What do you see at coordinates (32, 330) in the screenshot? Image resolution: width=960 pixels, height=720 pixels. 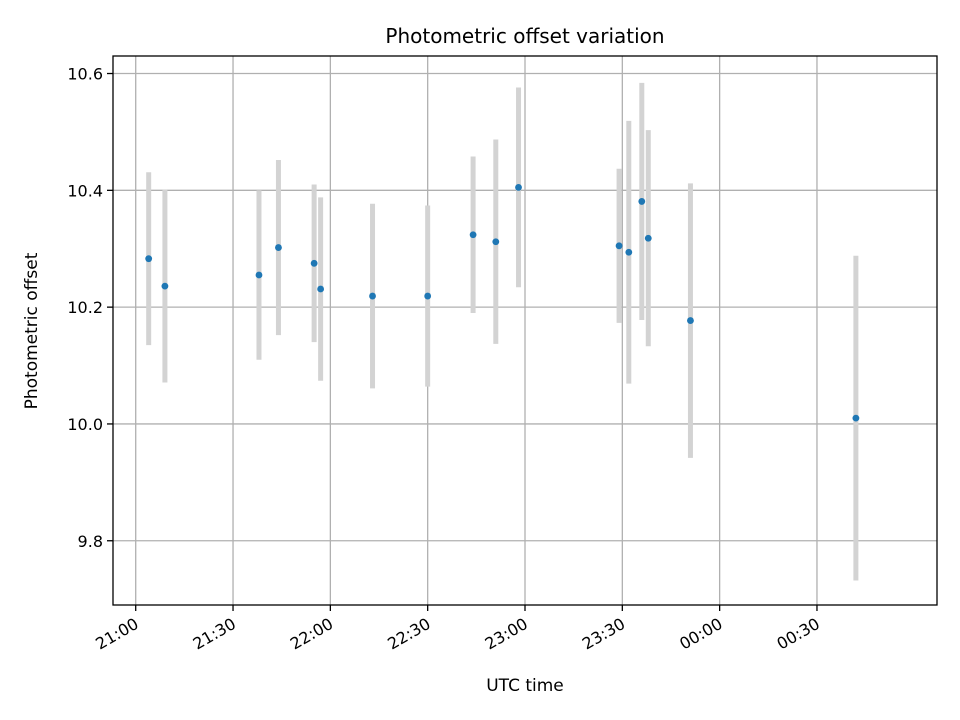 I see `y-axis-title: Photometric offset` at bounding box center [32, 330].